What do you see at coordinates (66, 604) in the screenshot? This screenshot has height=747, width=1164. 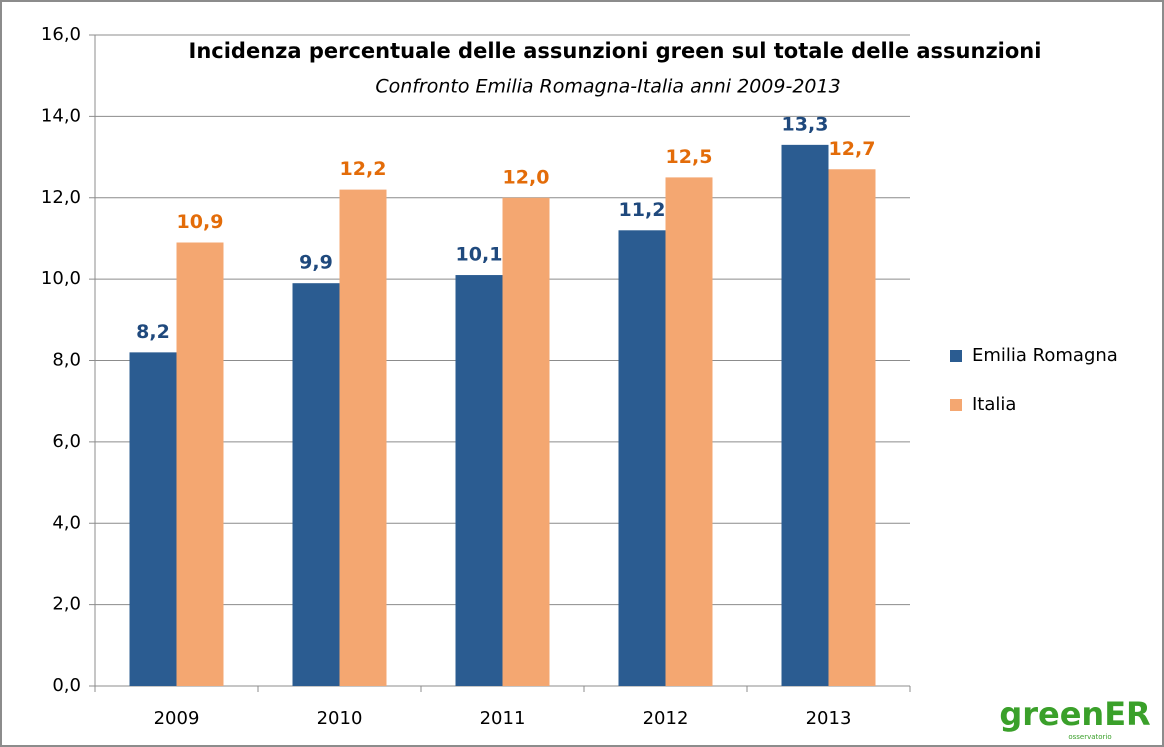 I see `y-tick-label: 2,0` at bounding box center [66, 604].